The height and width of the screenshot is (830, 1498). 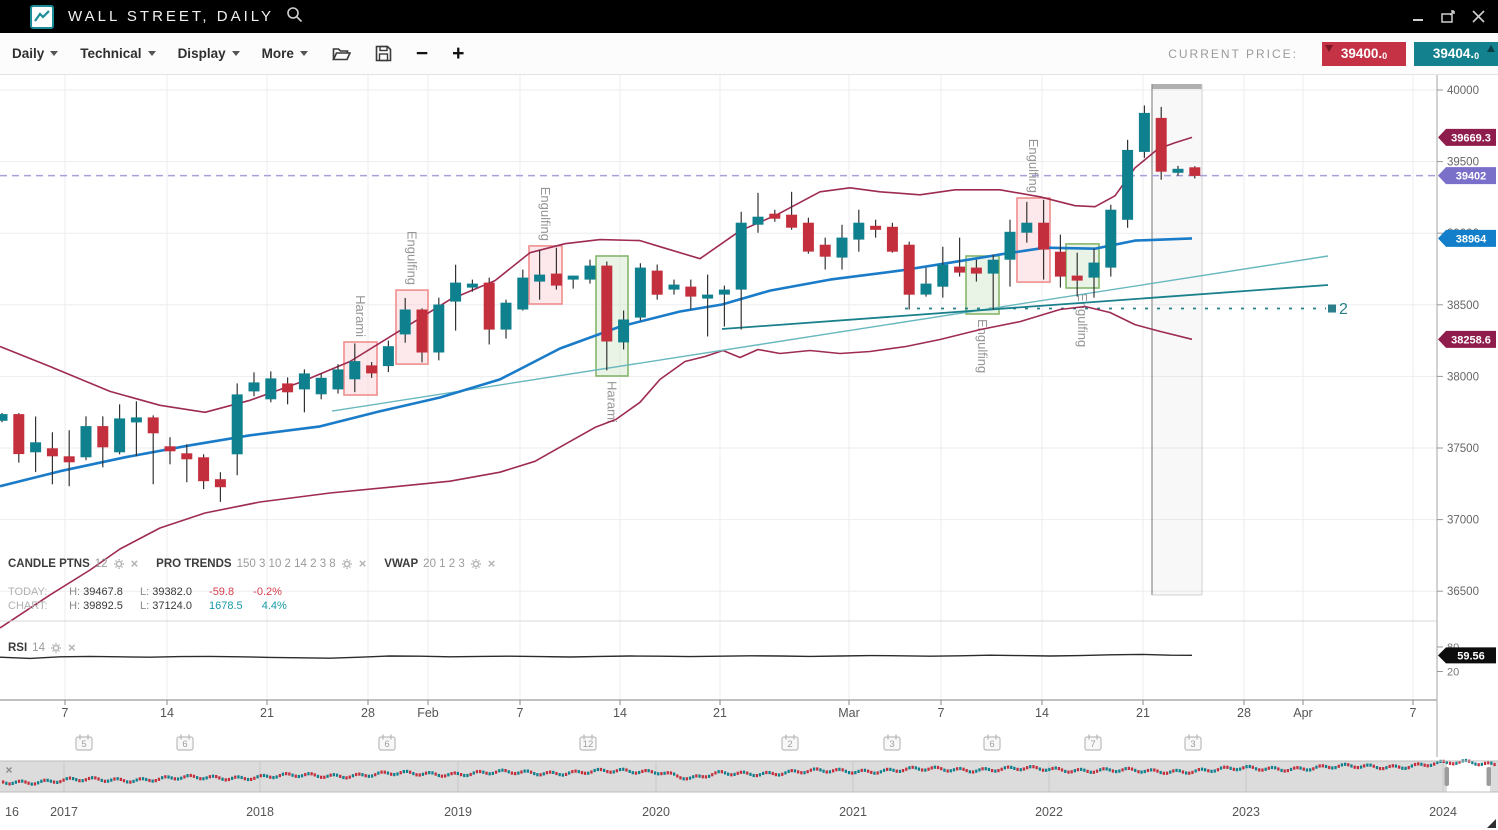 I want to click on ask-price-badge: 39404. 0, so click(x=1456, y=53).